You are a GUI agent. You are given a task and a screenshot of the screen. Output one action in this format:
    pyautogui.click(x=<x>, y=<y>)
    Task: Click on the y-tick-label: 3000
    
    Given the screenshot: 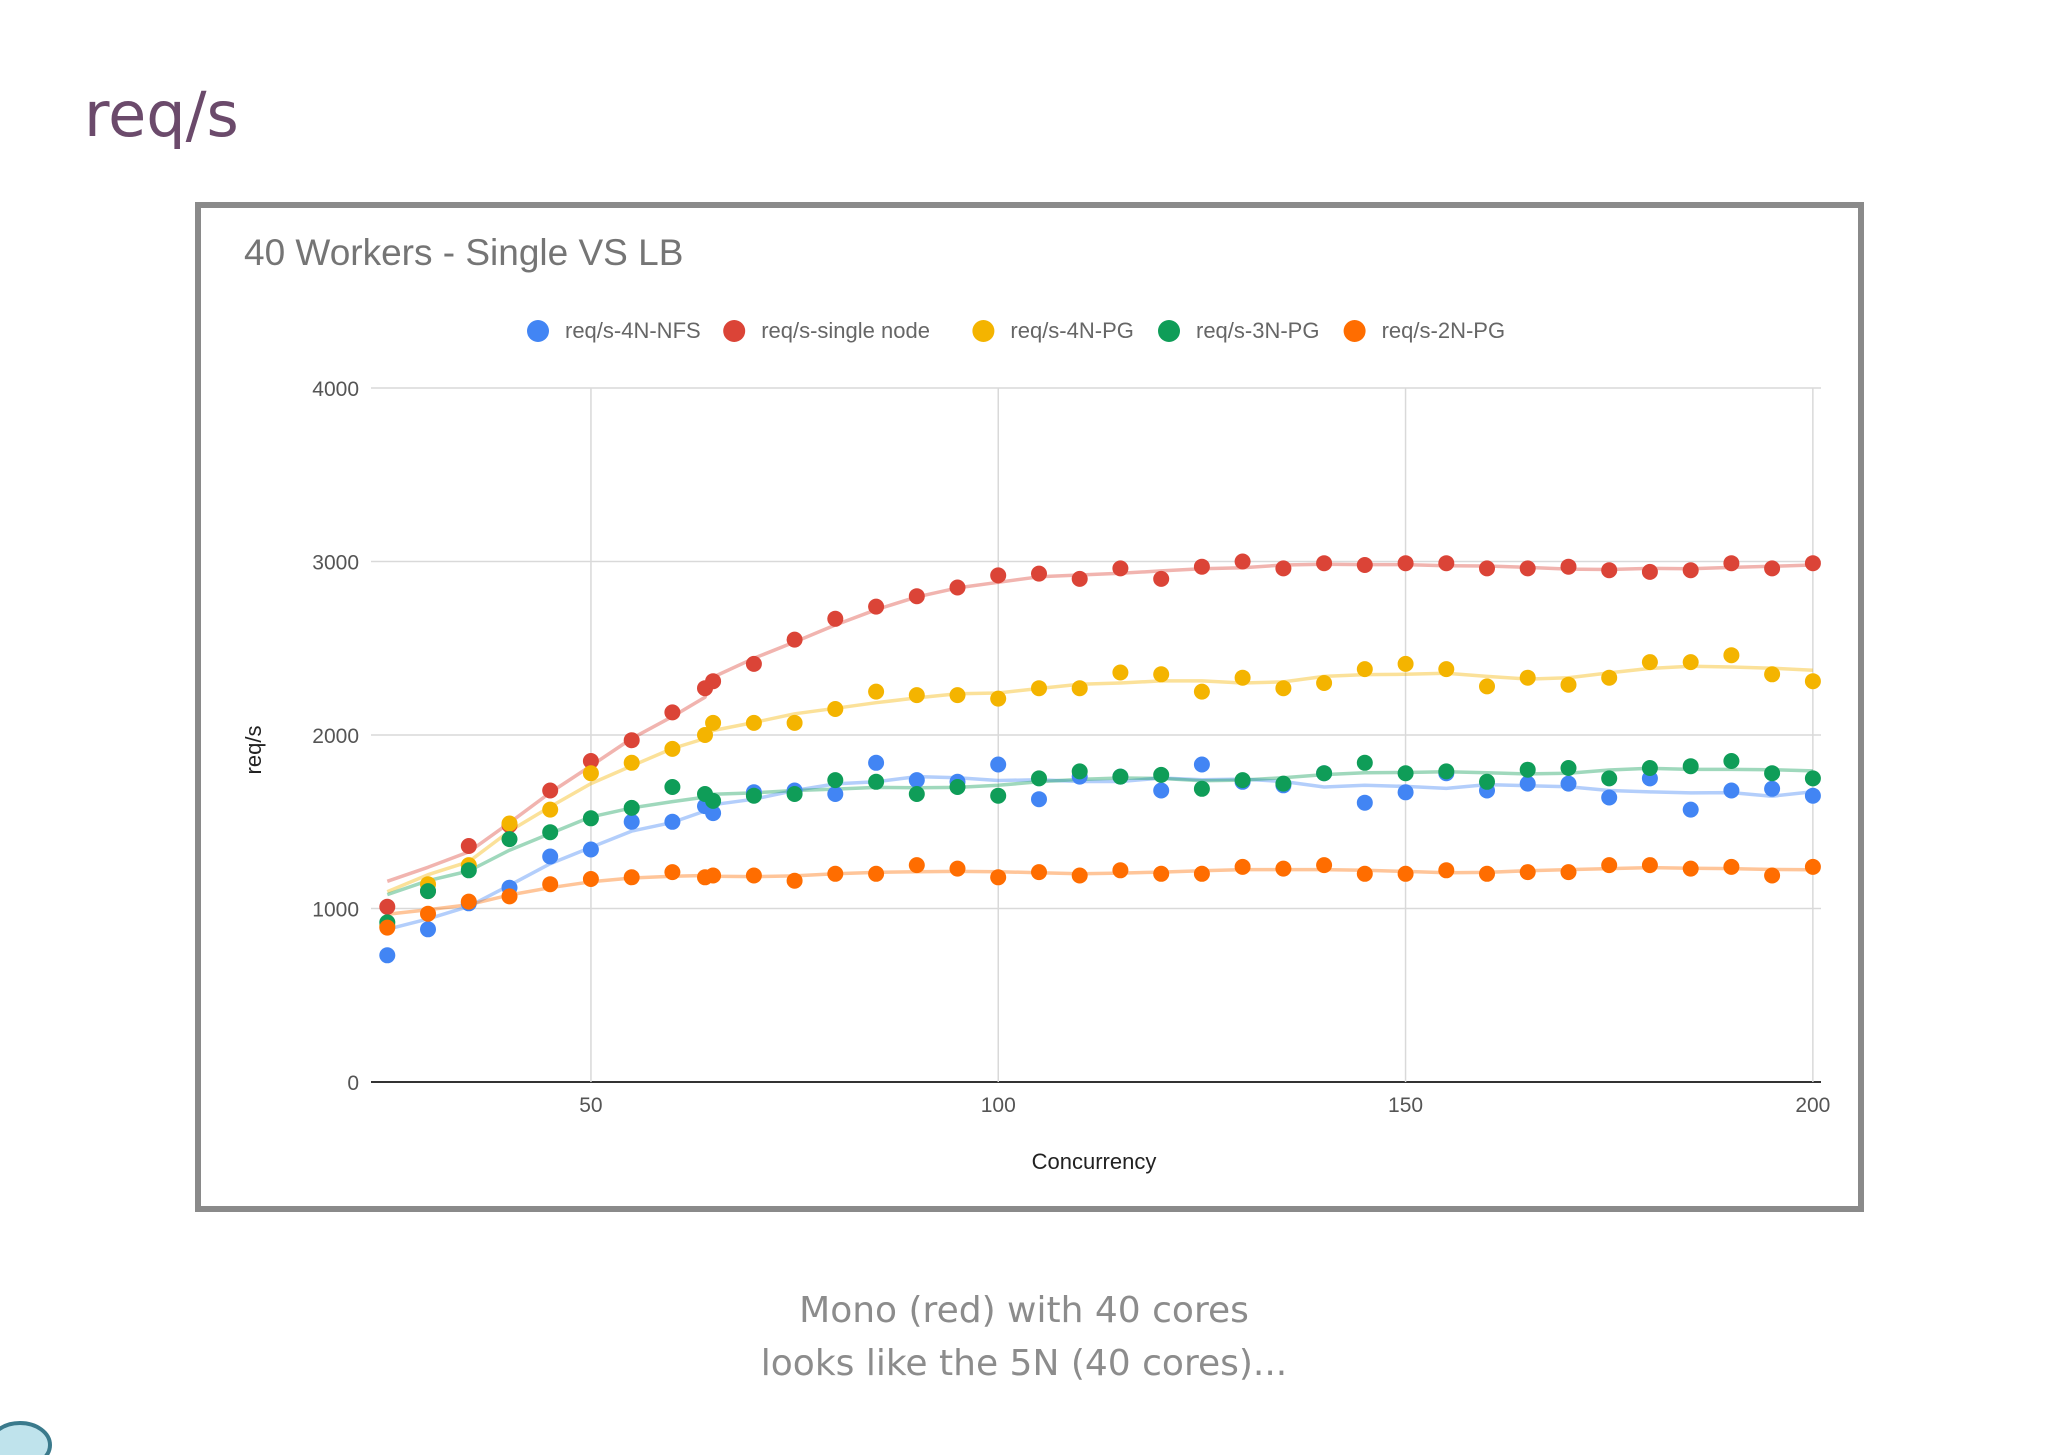 What is the action you would take?
    pyautogui.click(x=335, y=563)
    